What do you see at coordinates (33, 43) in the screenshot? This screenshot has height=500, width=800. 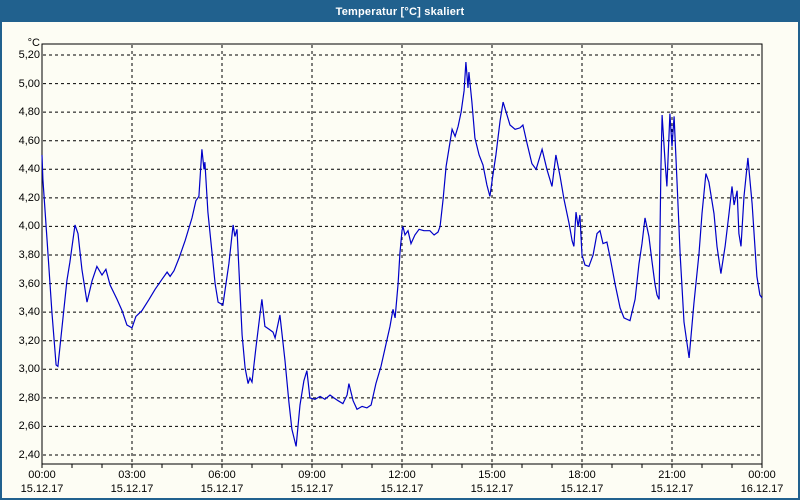 I see `y-axis-unit-label: °C` at bounding box center [33, 43].